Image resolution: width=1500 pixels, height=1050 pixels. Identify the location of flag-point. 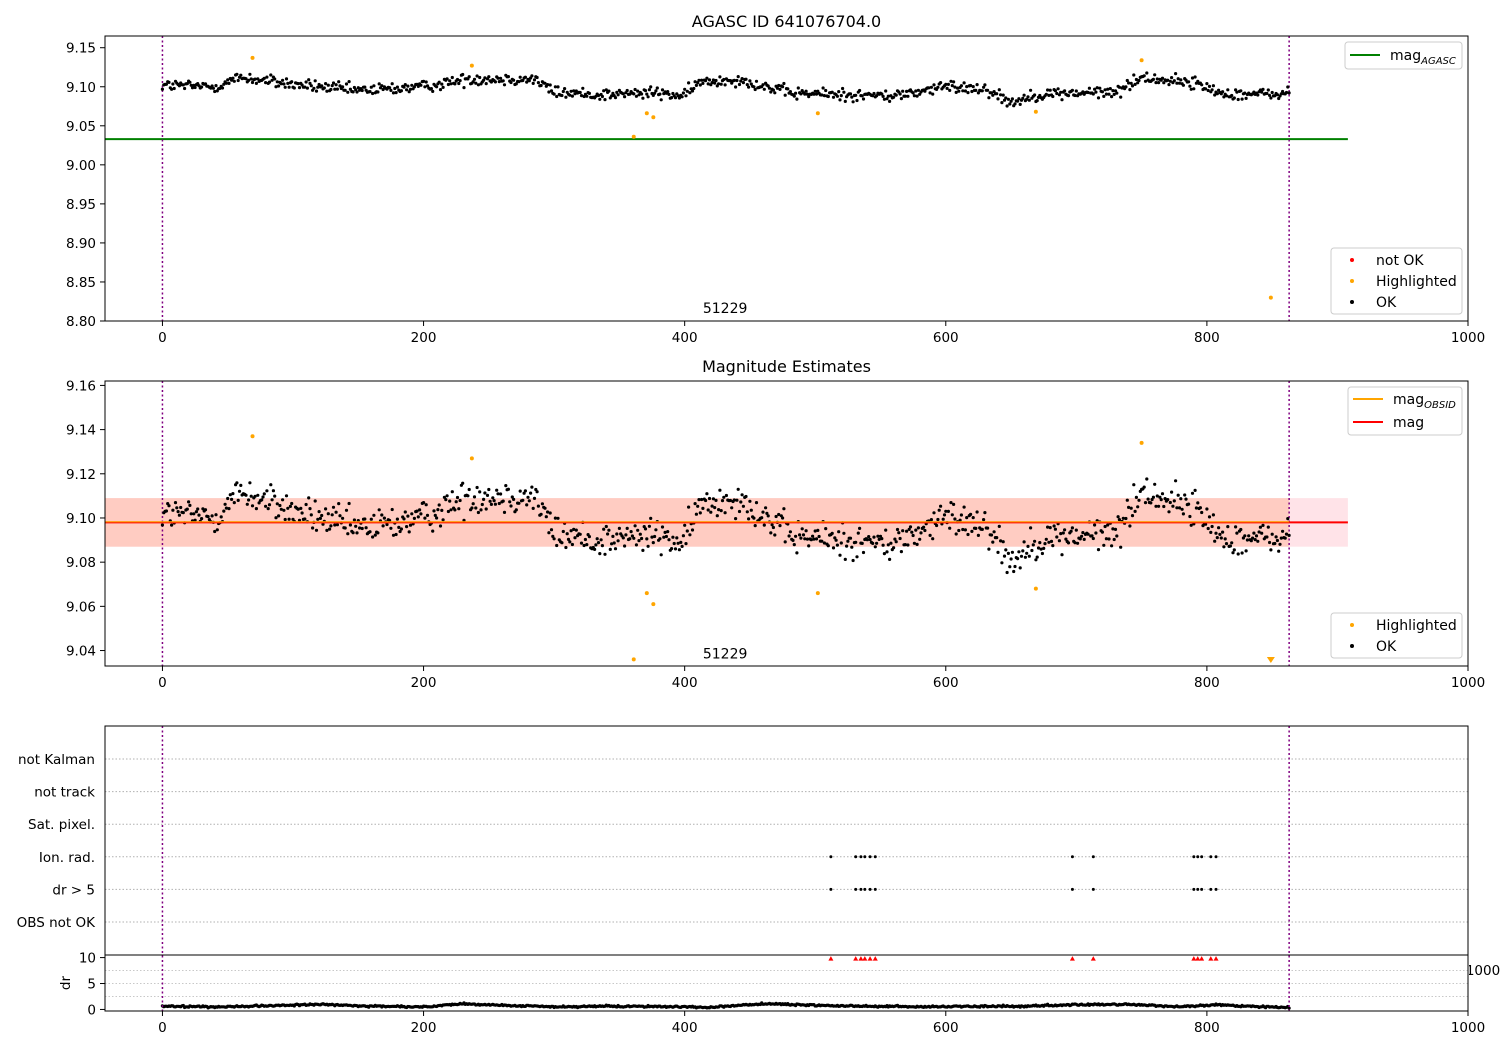
(831, 857).